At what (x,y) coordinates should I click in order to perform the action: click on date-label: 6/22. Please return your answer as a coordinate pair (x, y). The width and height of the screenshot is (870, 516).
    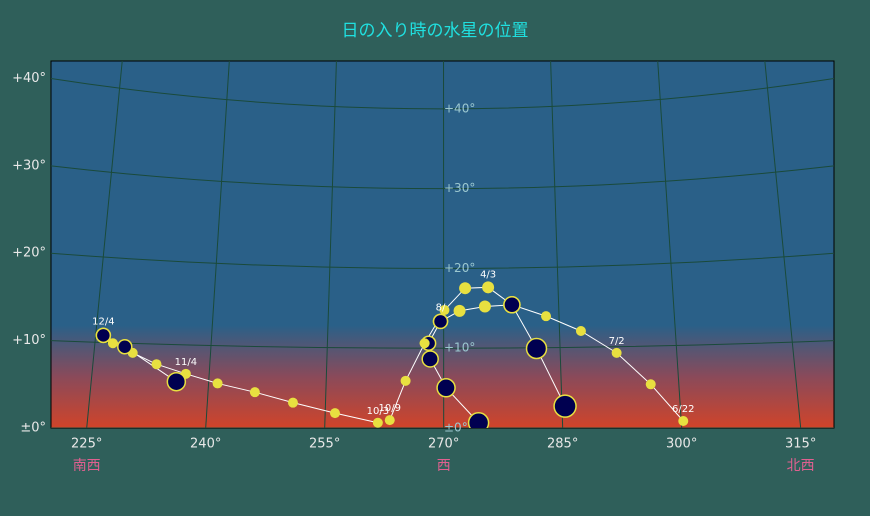
    Looking at the image, I should click on (683, 409).